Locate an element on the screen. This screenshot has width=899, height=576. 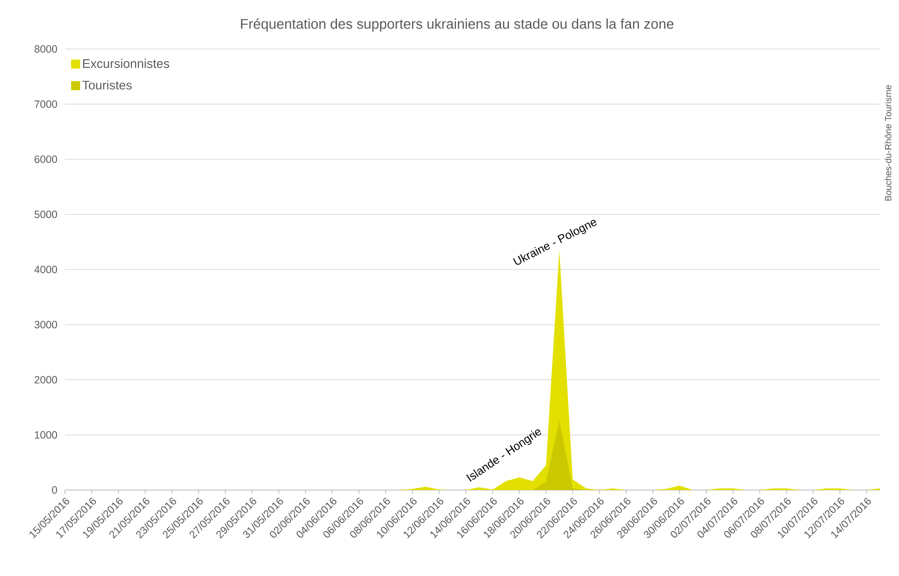
y-tick-label: 6000 is located at coordinates (46, 159).